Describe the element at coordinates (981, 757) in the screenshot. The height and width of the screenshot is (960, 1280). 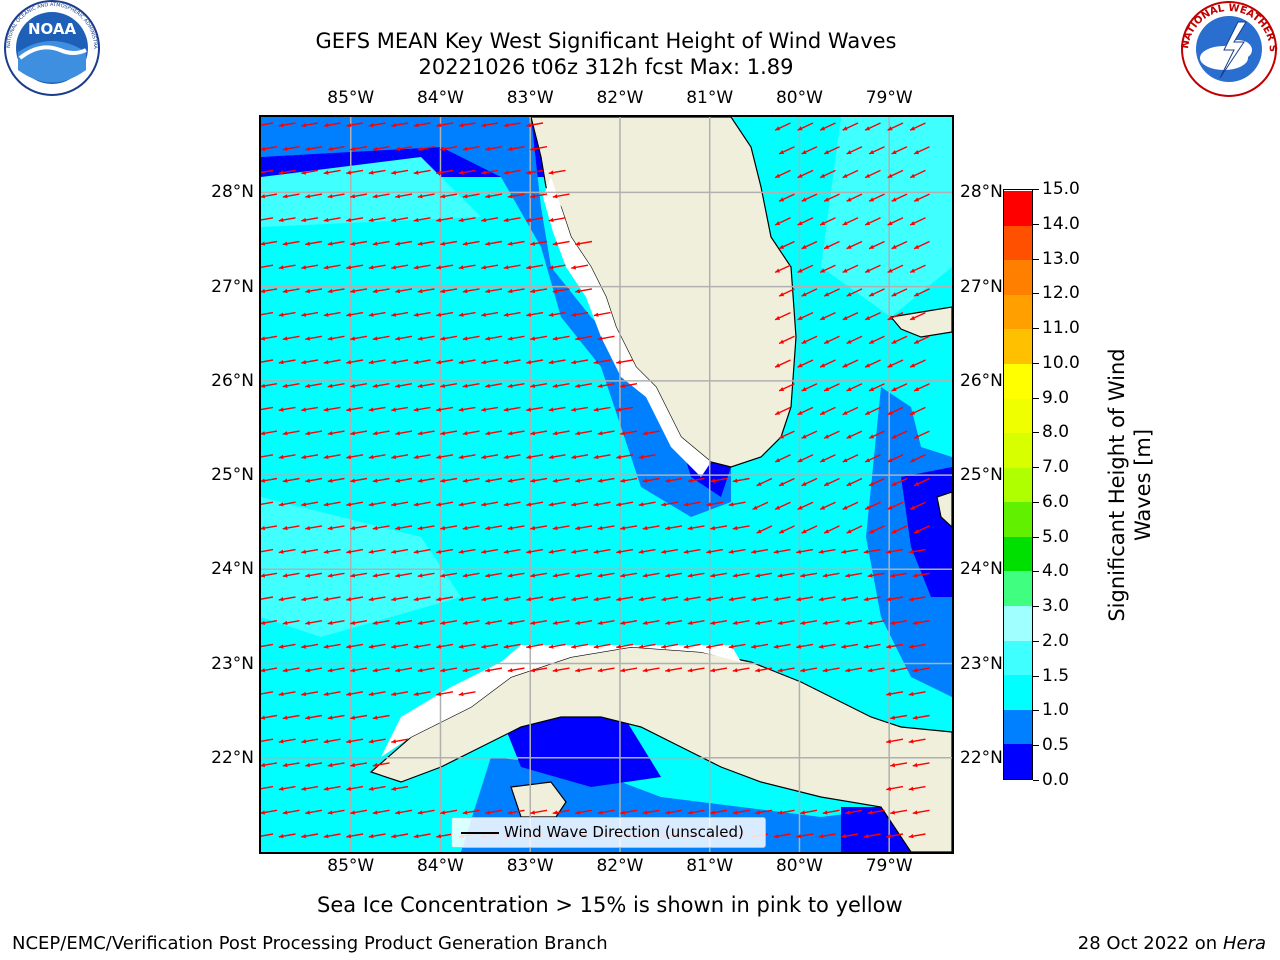
I see `lat-label-right: 22°N` at that location.